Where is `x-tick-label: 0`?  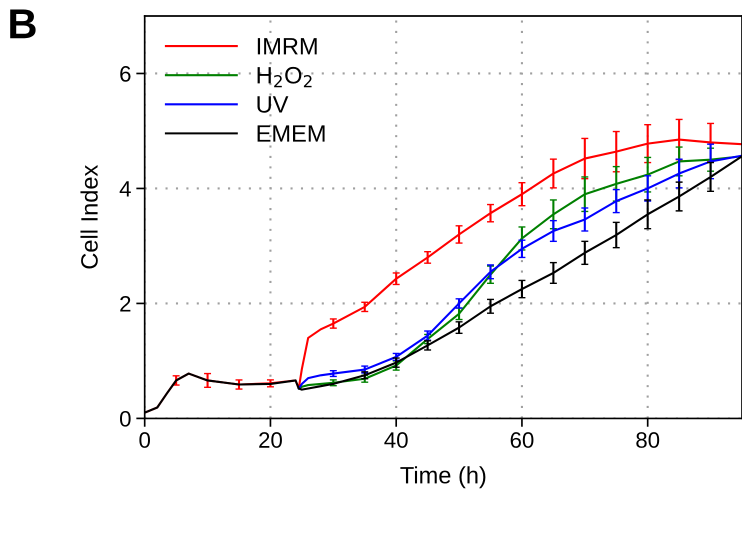 x-tick-label: 0 is located at coordinates (144, 440).